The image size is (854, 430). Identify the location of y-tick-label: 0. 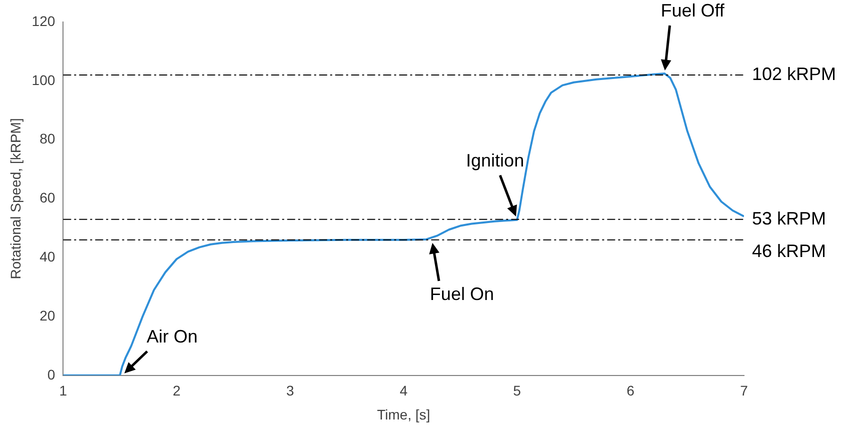
(51, 374).